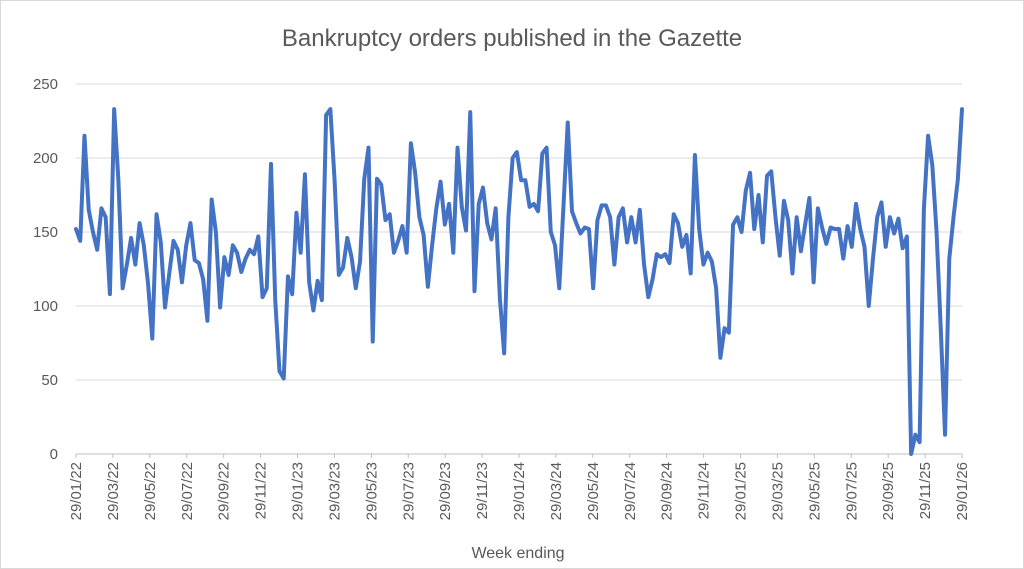  Describe the element at coordinates (45, 306) in the screenshot. I see `y-tick-label: 100` at that location.